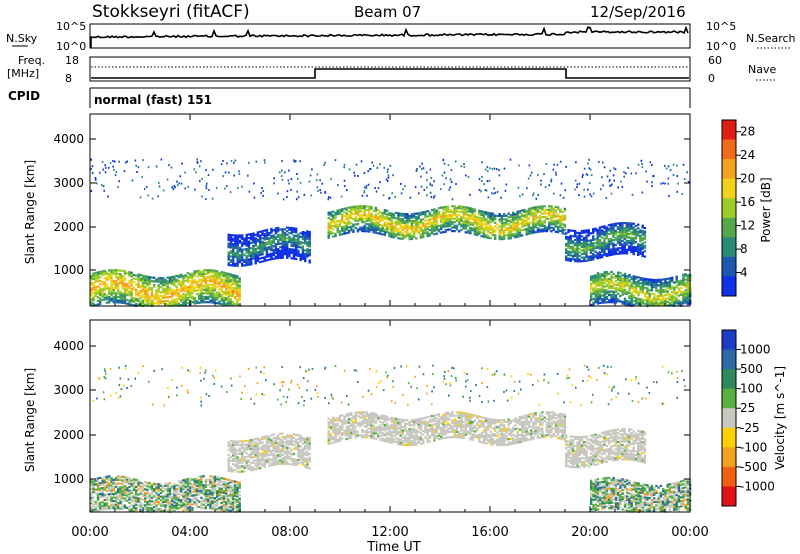 The width and height of the screenshot is (800, 554). What do you see at coordinates (389, 36) in the screenshot?
I see `nsky-line` at bounding box center [389, 36].